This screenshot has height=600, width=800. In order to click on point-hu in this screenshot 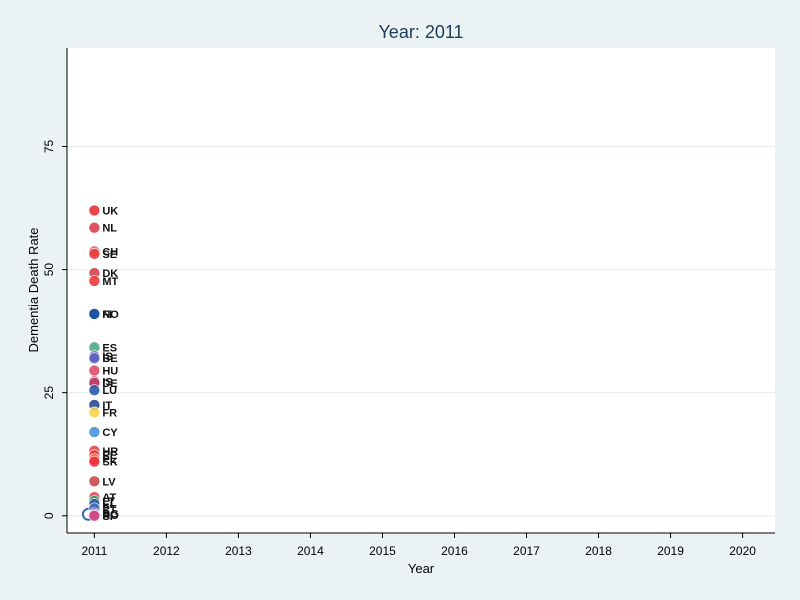, I will do `click(94, 370)`.